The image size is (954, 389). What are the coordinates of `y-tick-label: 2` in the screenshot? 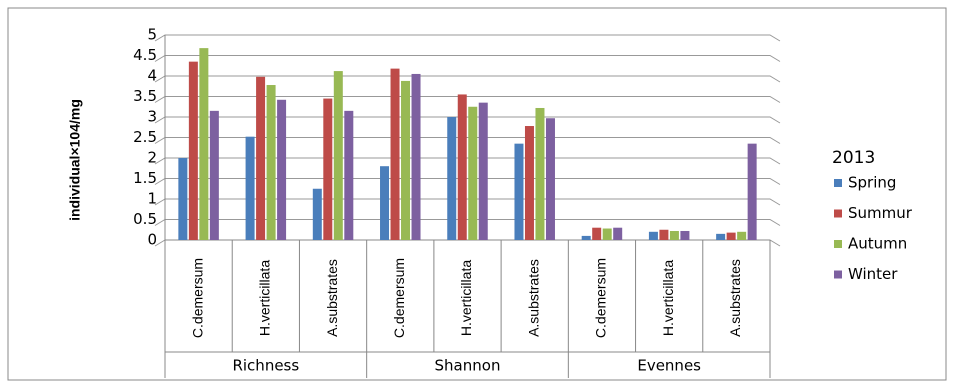 It's located at (152, 158).